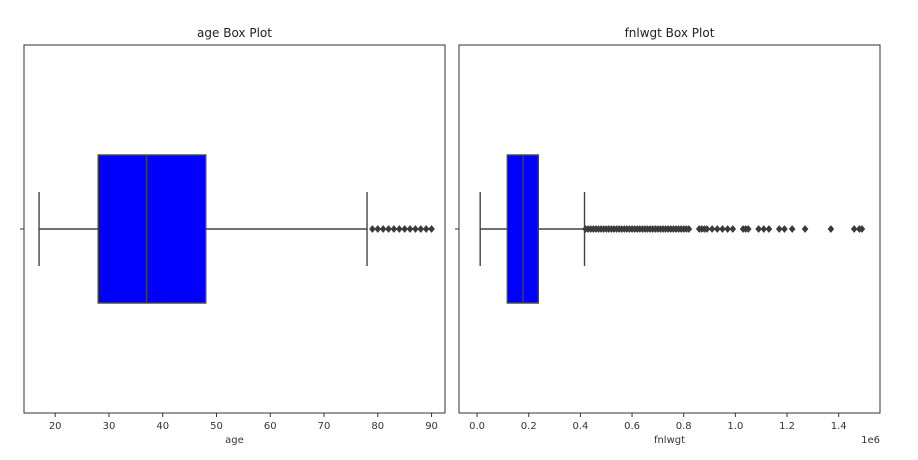 This screenshot has height=460, width=918. What do you see at coordinates (580, 426) in the screenshot?
I see `fnlwgt-x-tick-label: 0.4` at bounding box center [580, 426].